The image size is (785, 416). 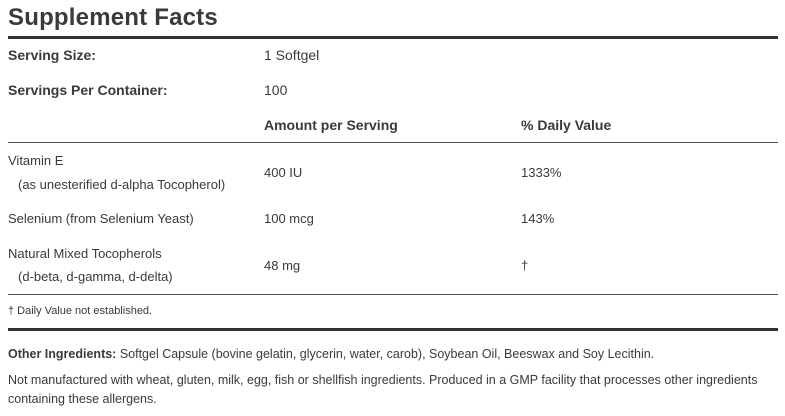 I want to click on nutrient-name: Natural Mixed Tocopherols, so click(x=85, y=253).